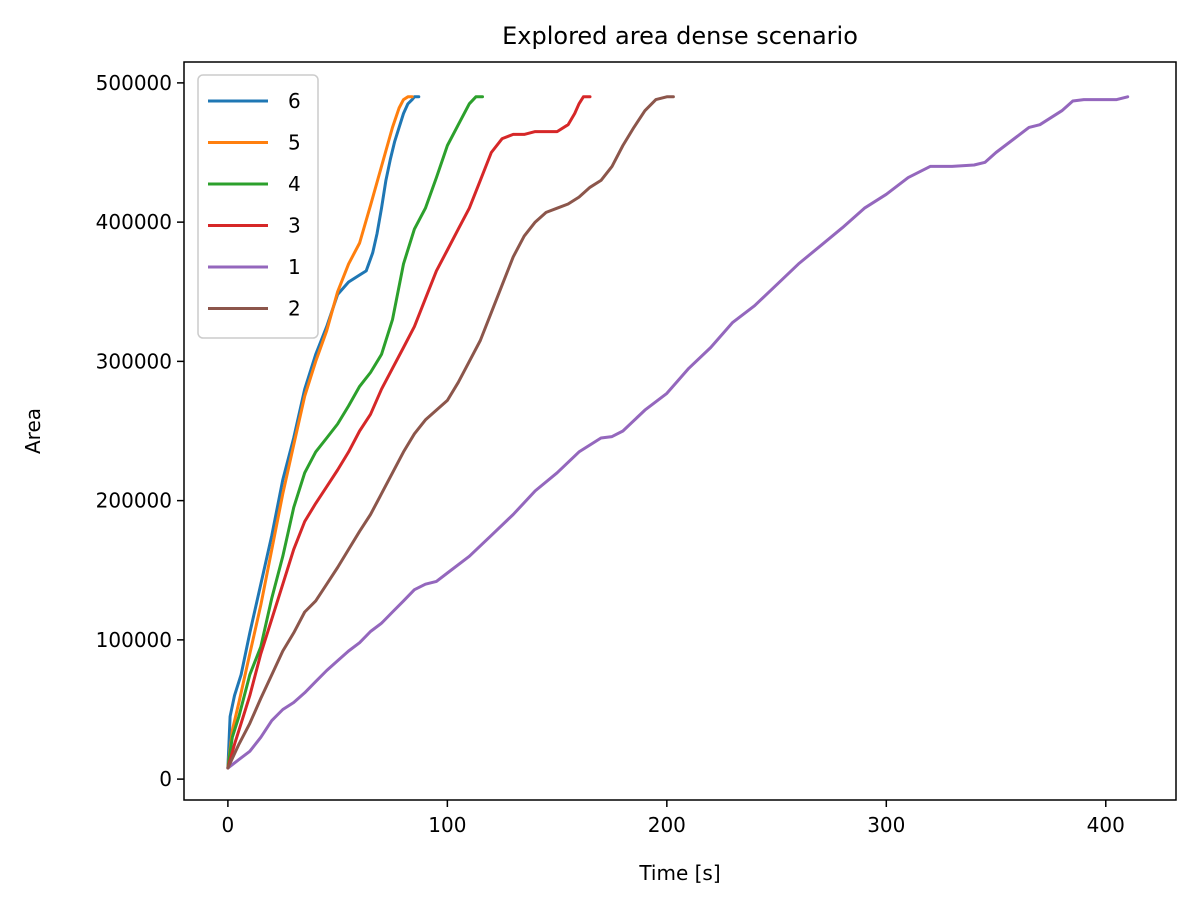 This screenshot has height=908, width=1197. What do you see at coordinates (134, 83) in the screenshot?
I see `y-tick-label: 500000` at bounding box center [134, 83].